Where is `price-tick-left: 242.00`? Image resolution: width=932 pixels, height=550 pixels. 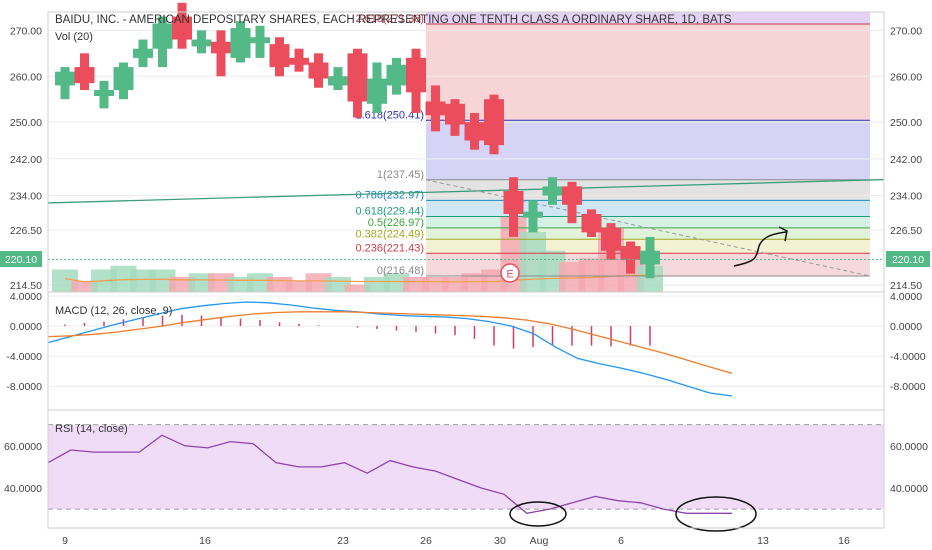 price-tick-left: 242.00 is located at coordinates (26, 160).